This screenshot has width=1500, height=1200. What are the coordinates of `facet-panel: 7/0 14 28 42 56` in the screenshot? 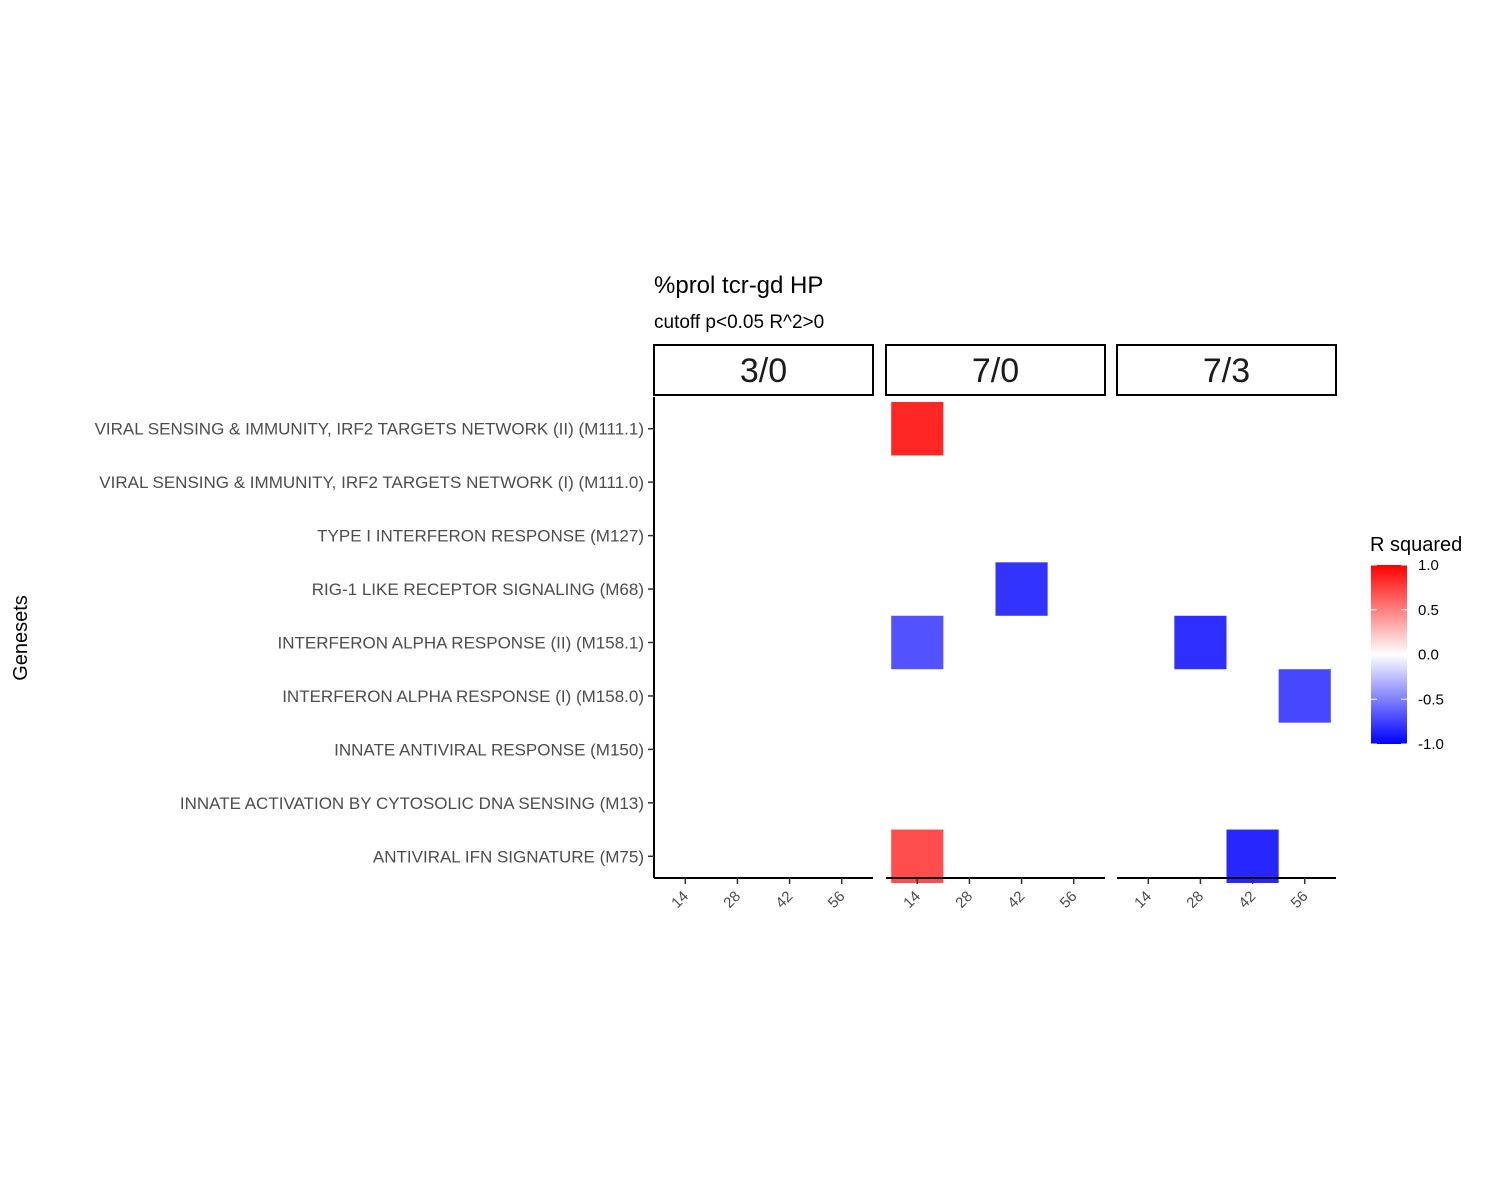 It's located at (995, 628).